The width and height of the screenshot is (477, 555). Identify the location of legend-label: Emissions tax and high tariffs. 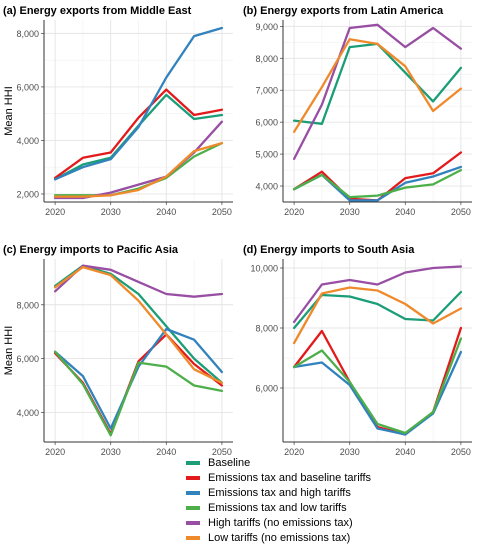
(279, 492).